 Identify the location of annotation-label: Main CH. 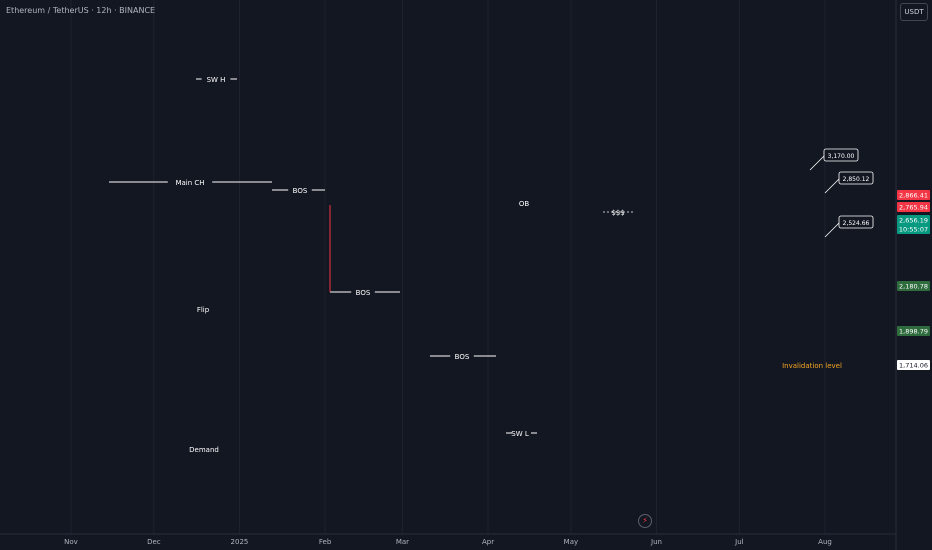
(189, 183).